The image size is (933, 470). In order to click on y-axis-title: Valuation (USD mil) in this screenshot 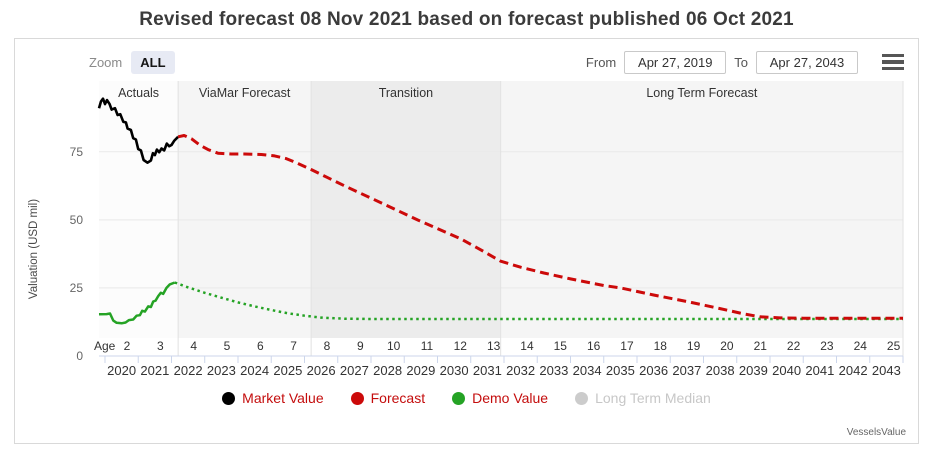, I will do `click(34, 249)`.